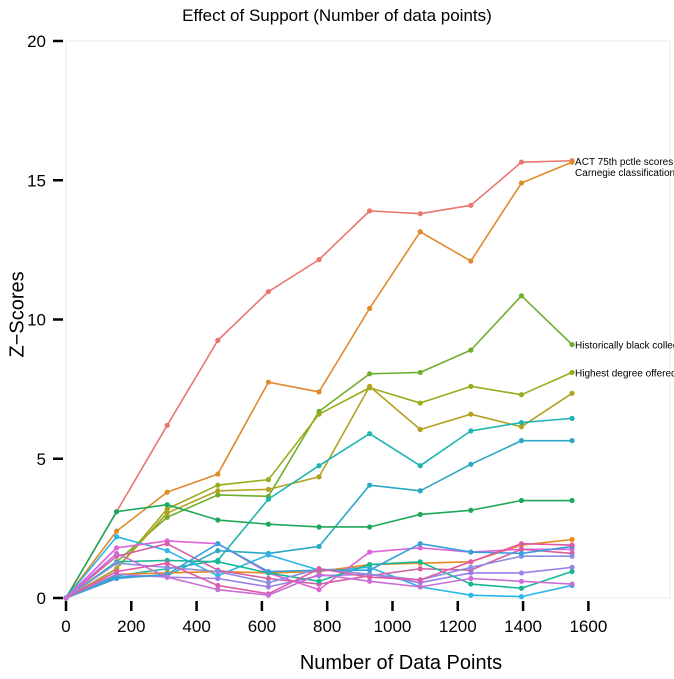 The image size is (674, 679). What do you see at coordinates (401, 663) in the screenshot?
I see `x-axis-label: Number of Data Points` at bounding box center [401, 663].